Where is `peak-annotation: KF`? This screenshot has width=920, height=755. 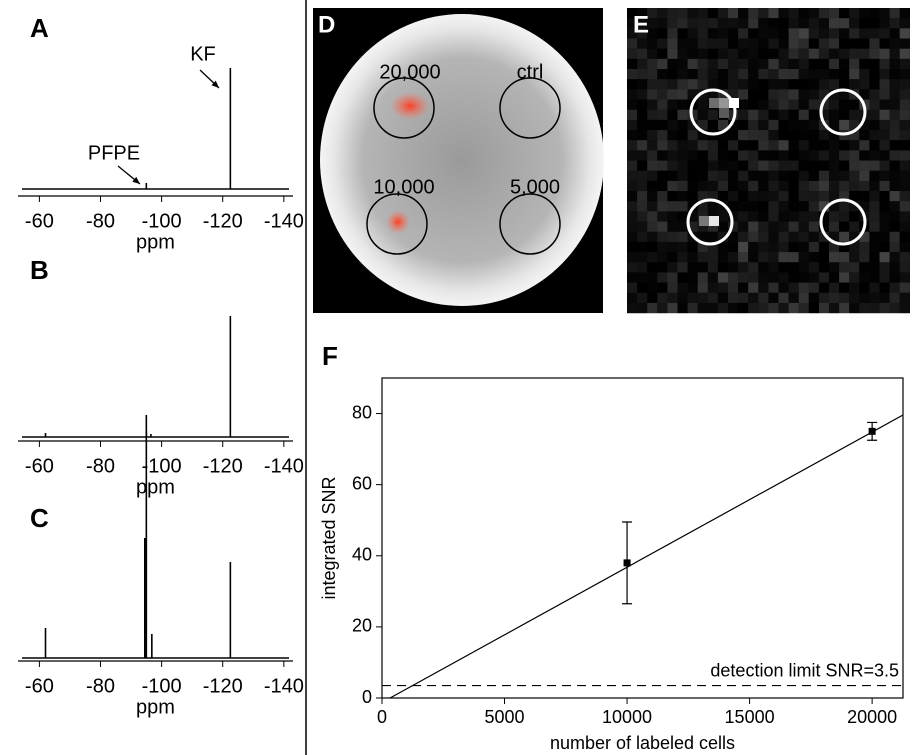 peak-annotation: KF is located at coordinates (203, 54).